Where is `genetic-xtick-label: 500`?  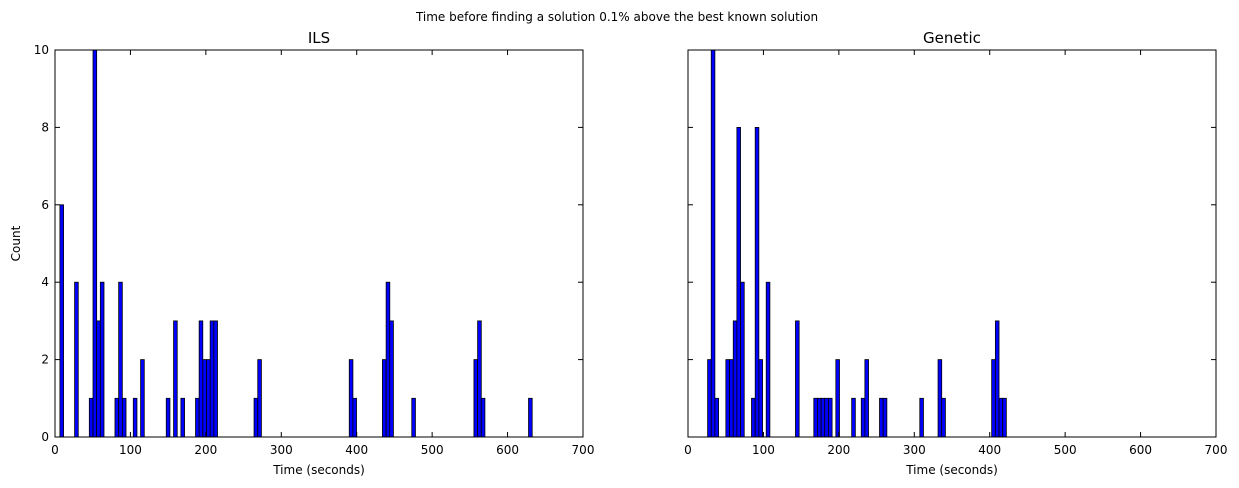
genetic-xtick-label: 500 is located at coordinates (1065, 450).